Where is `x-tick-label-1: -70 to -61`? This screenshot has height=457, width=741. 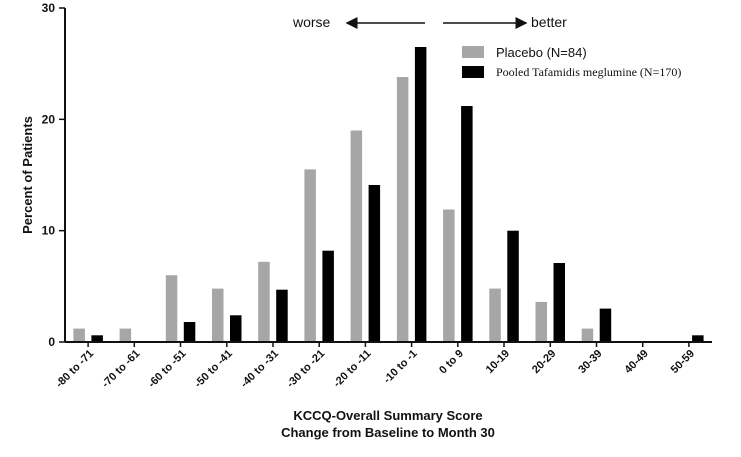
x-tick-label-1: -70 to -61 is located at coordinates (121, 369).